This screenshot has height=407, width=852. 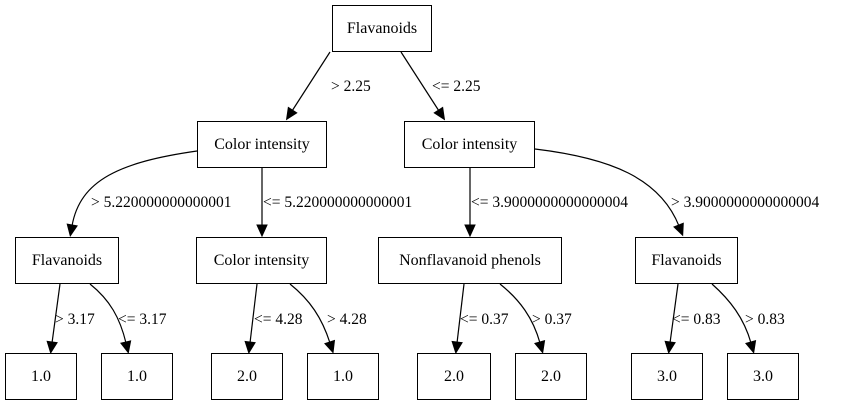 What do you see at coordinates (470, 231) in the screenshot?
I see `arrowhead-r-rl` at bounding box center [470, 231].